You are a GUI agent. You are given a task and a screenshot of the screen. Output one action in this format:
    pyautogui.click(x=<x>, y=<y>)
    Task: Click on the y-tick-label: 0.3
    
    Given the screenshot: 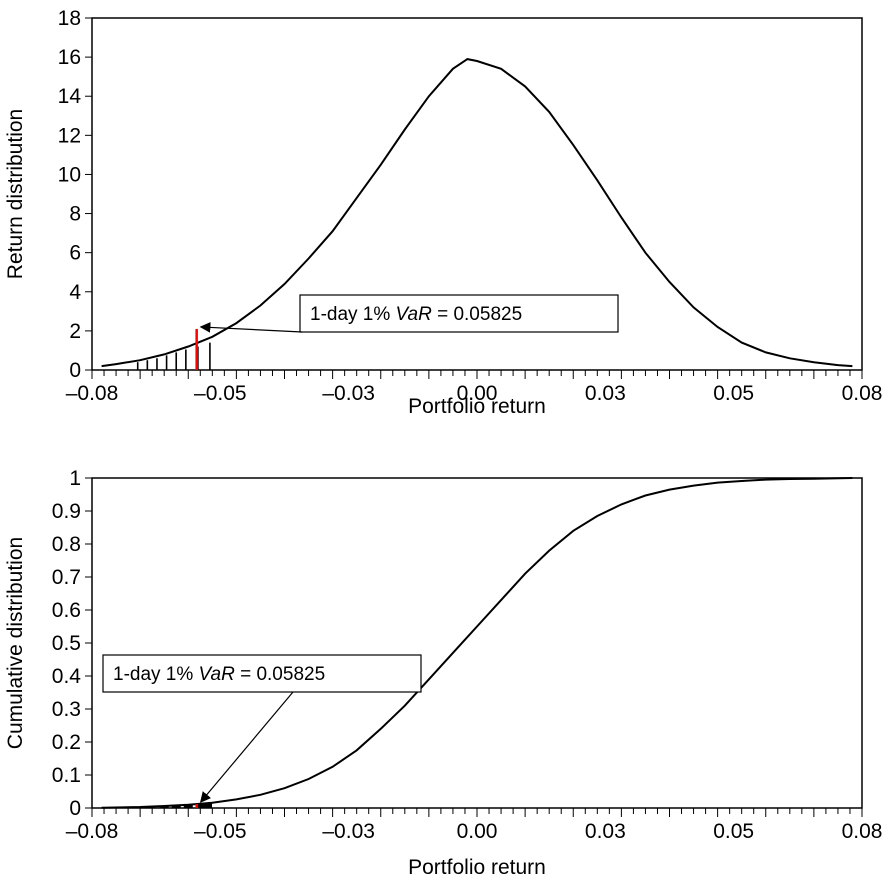 What is the action you would take?
    pyautogui.click(x=66, y=709)
    